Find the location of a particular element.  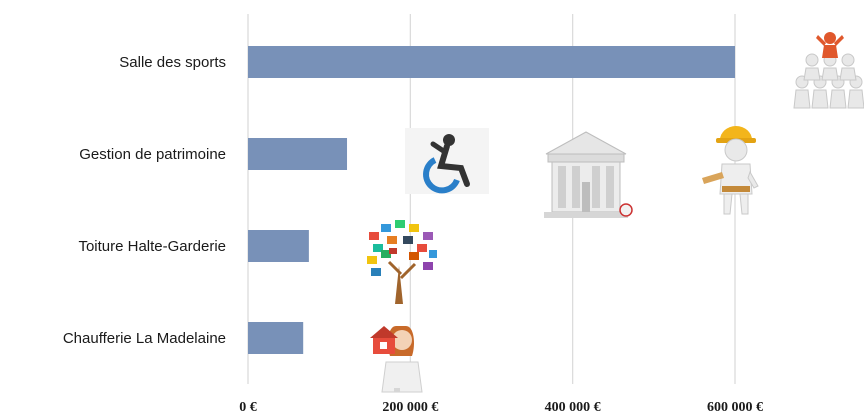

category-label: Gestion de patrimoine is located at coordinates (152, 154).